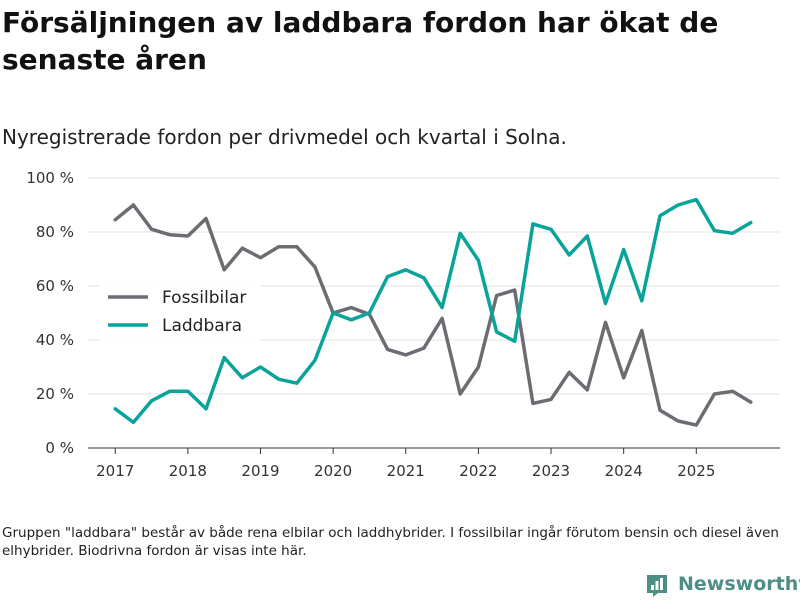 This screenshot has height=600, width=800. What do you see at coordinates (55, 232) in the screenshot?
I see `y-tick-label: 80 %` at bounding box center [55, 232].